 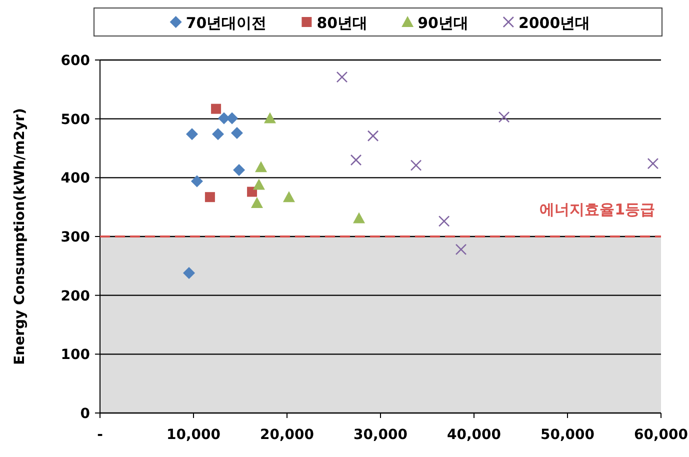 I want to click on x-tick-label: 40,000, so click(x=474, y=435).